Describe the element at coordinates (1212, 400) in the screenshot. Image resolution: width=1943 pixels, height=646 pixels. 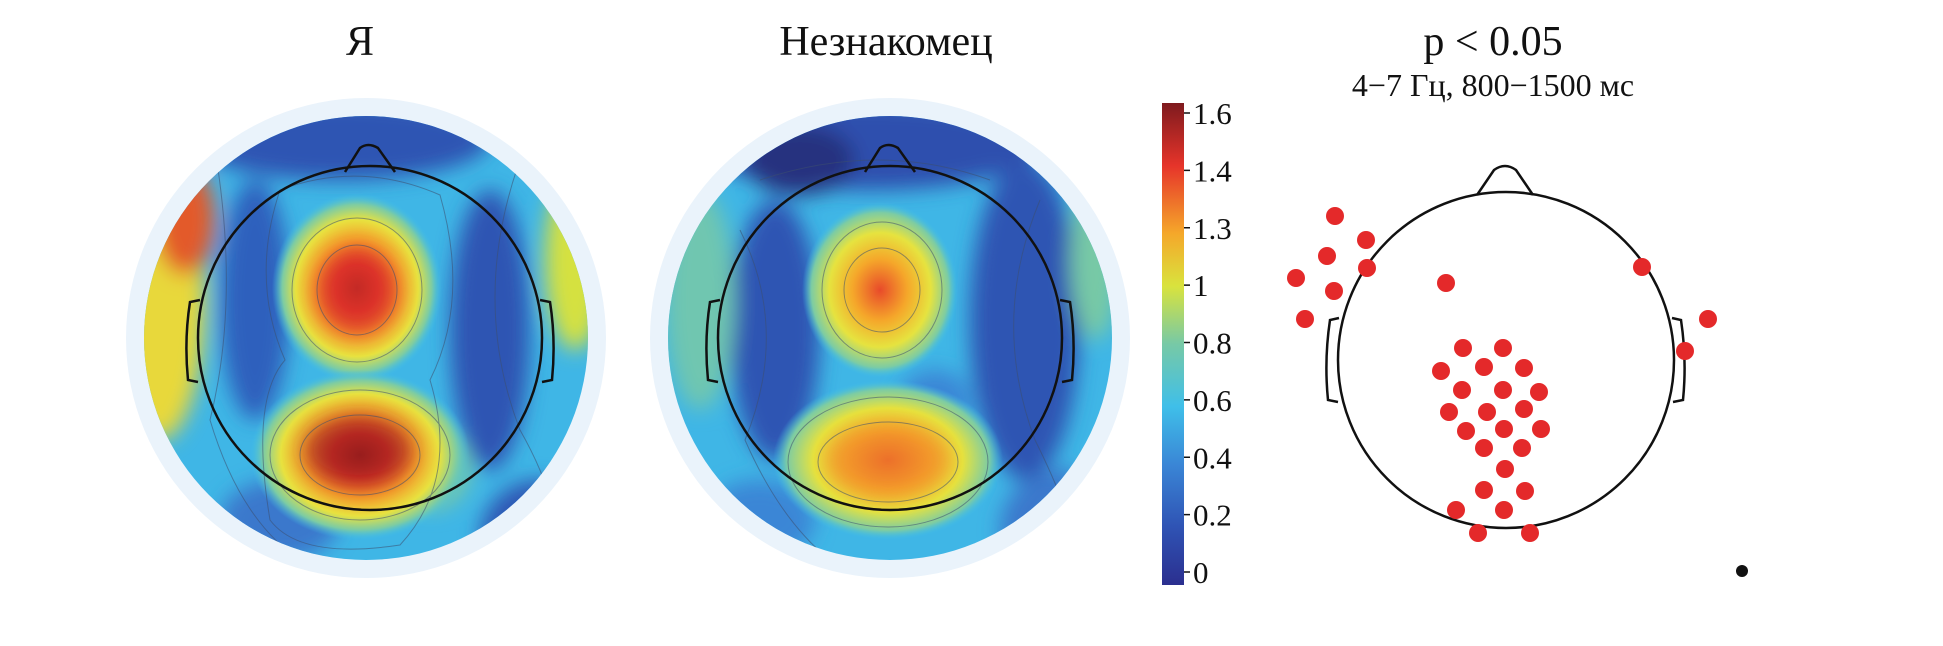
I see `colorbar-tick-label: 0.6` at that location.